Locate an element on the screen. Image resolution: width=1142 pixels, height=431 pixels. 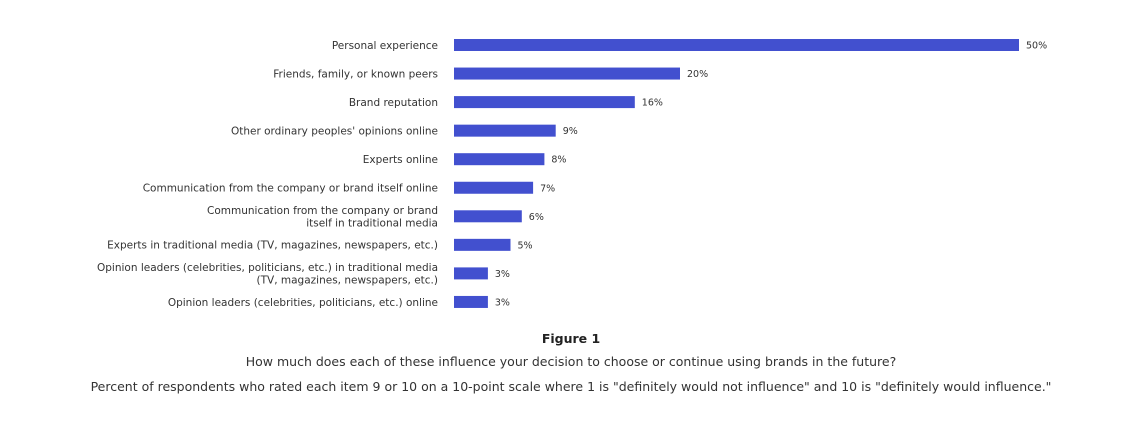
bar-value-label: 20% is located at coordinates (697, 74).